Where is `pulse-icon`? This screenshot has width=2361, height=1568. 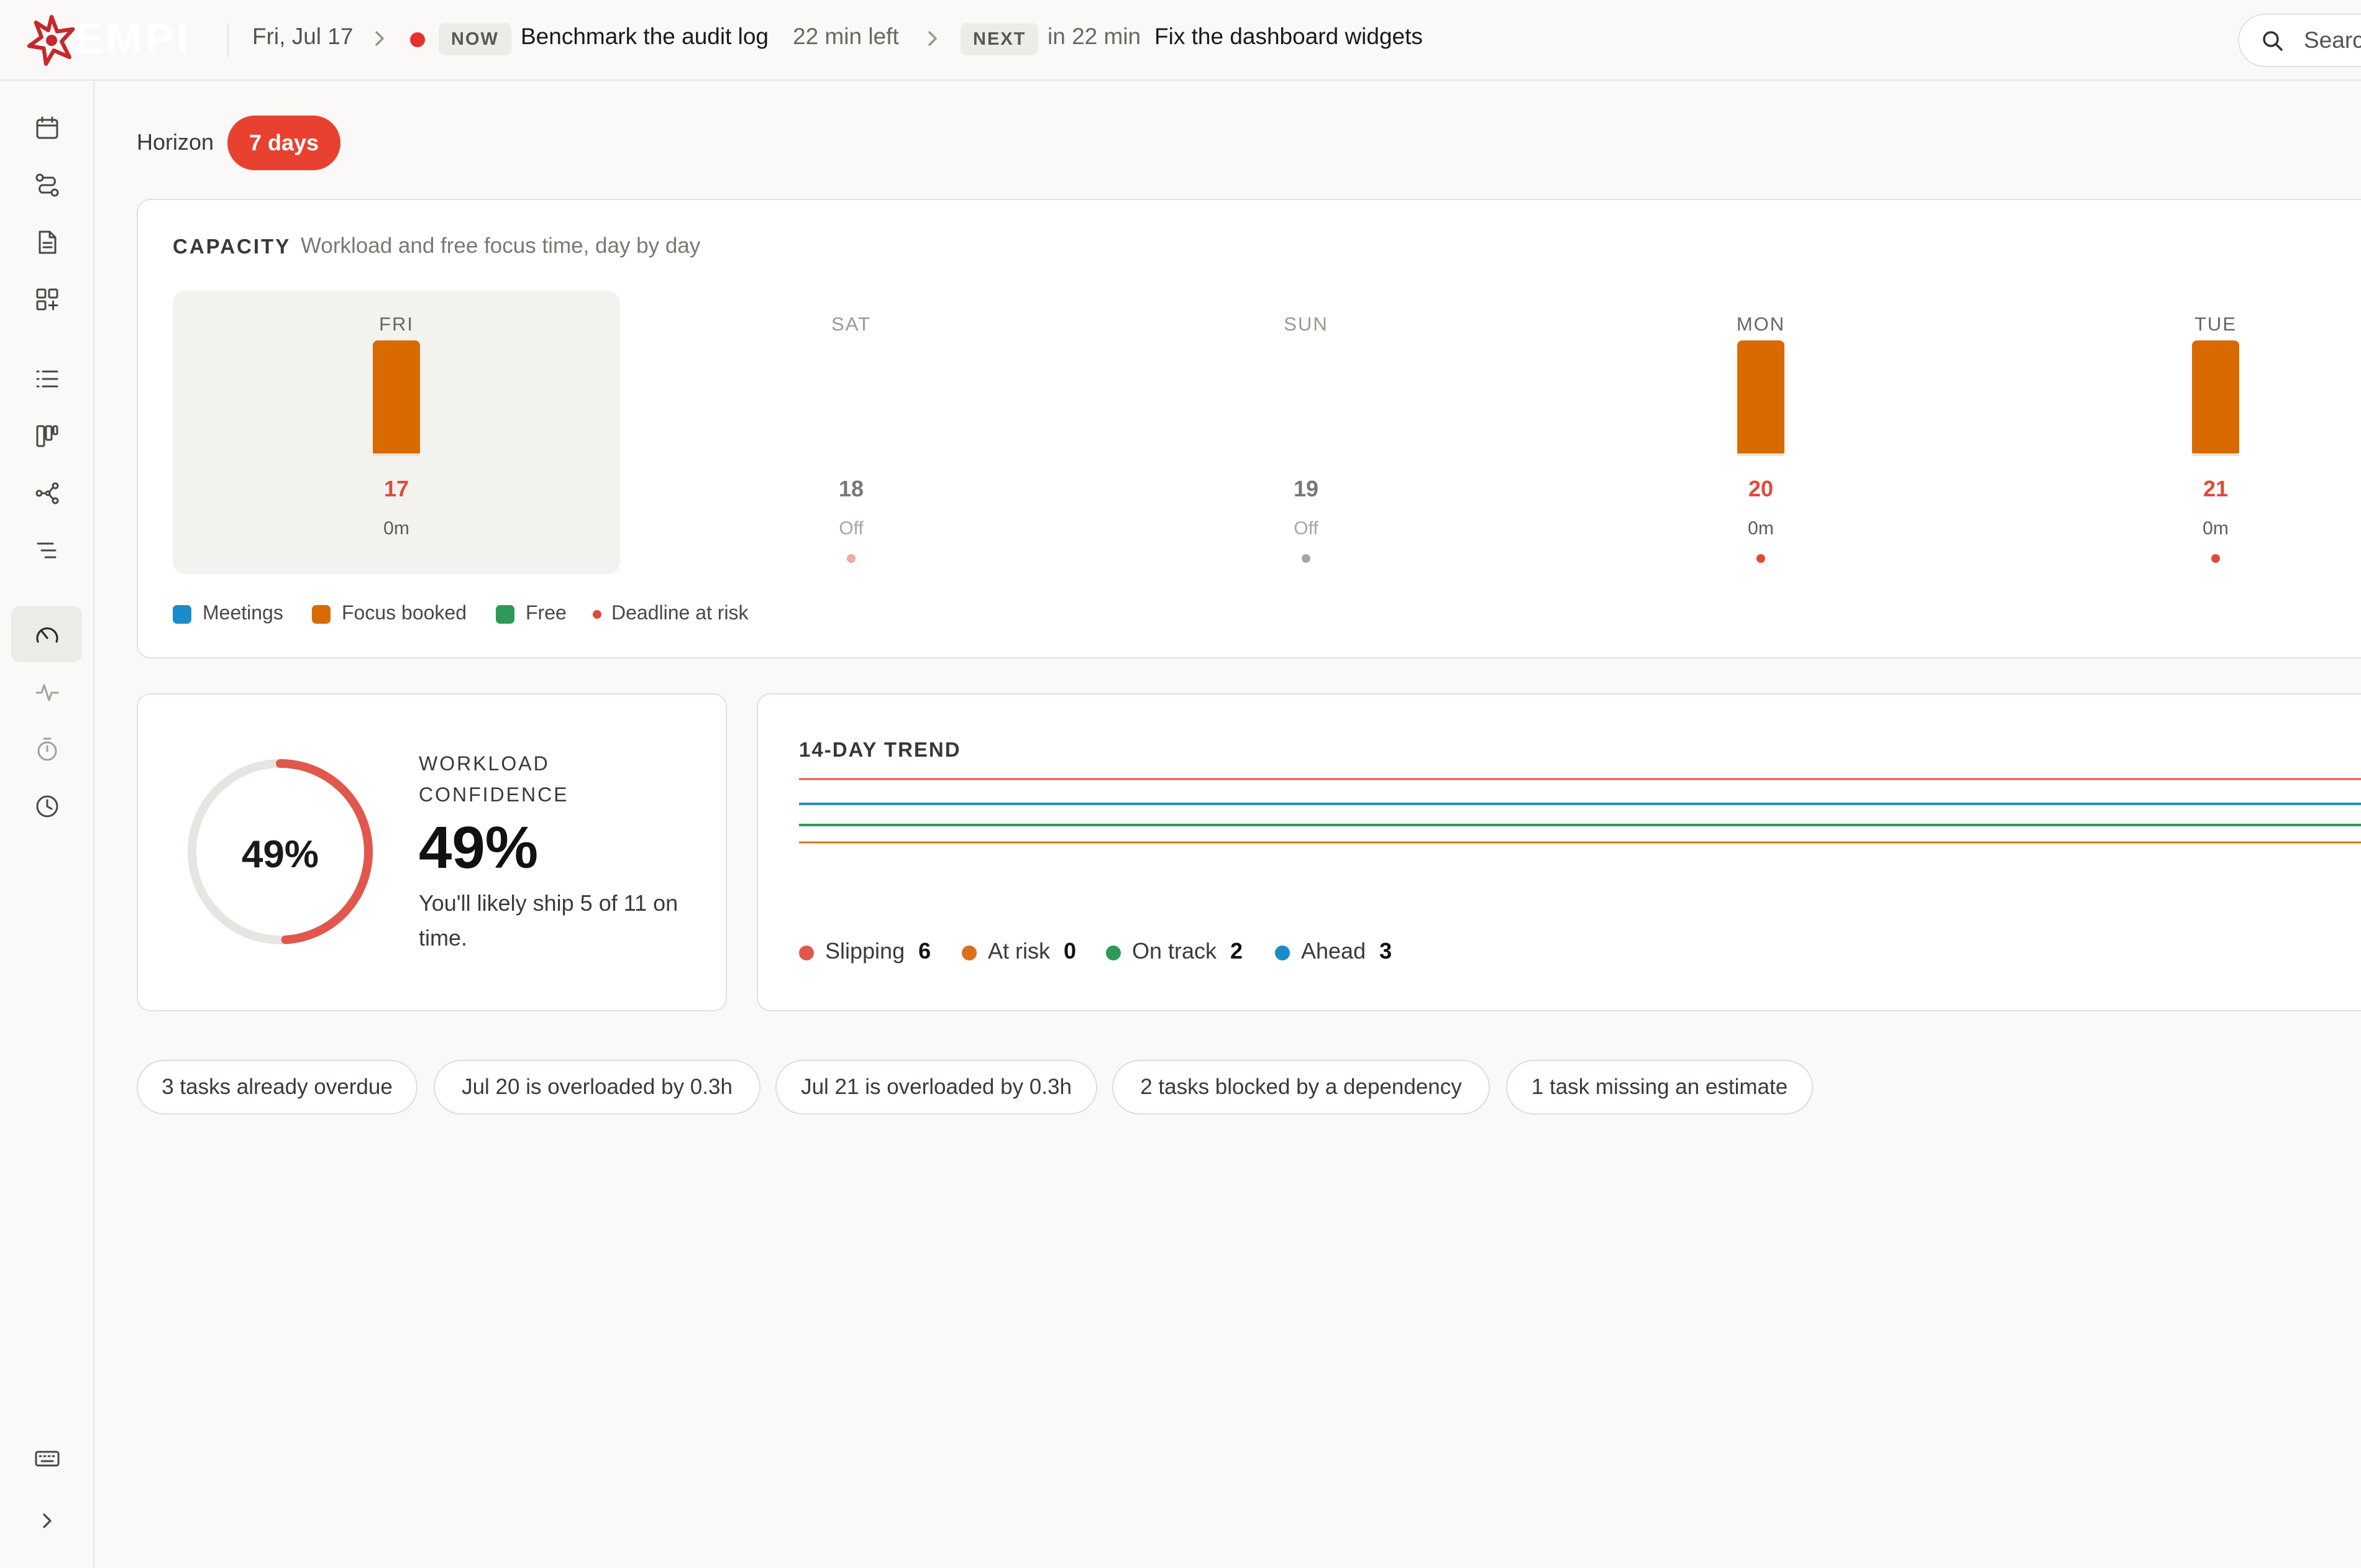
pulse-icon is located at coordinates (47, 692).